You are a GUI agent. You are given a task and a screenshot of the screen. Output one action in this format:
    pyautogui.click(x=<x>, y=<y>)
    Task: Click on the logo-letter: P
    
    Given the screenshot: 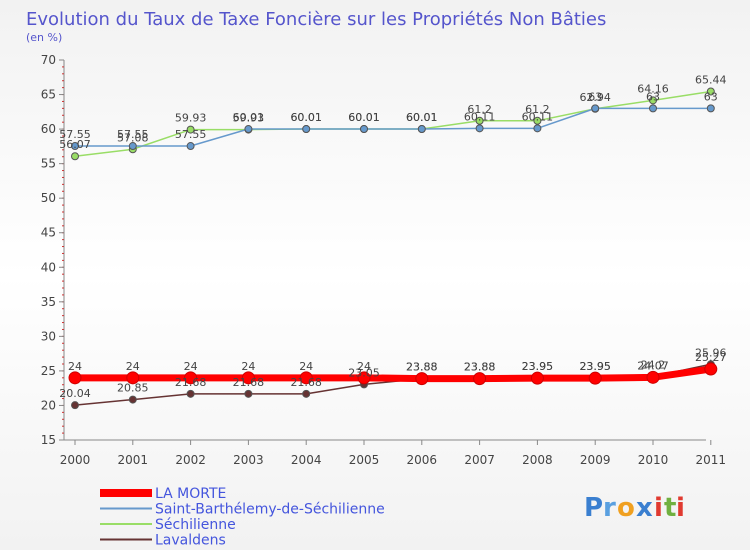 What is the action you would take?
    pyautogui.click(x=593, y=508)
    